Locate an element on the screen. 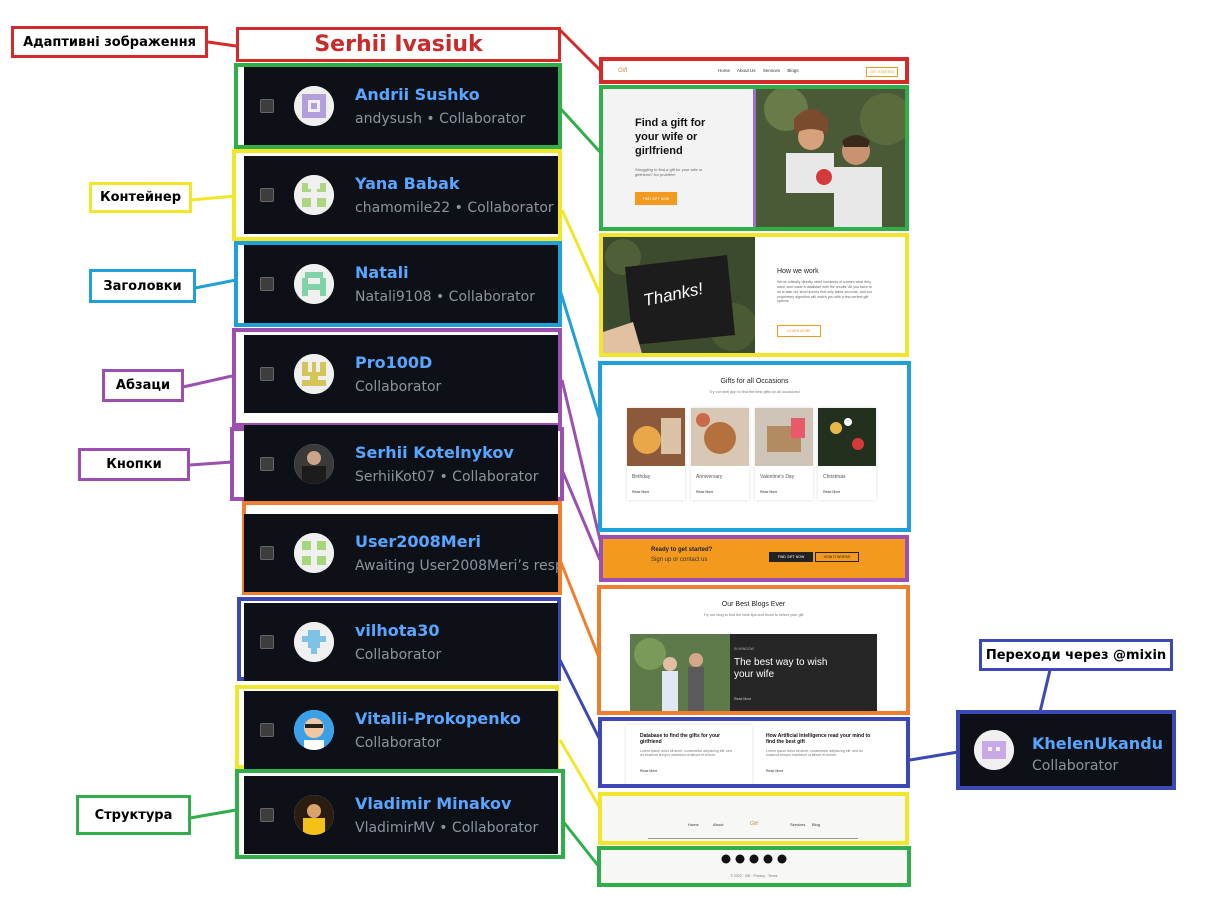  nav-about: About Us is located at coordinates (746, 70).